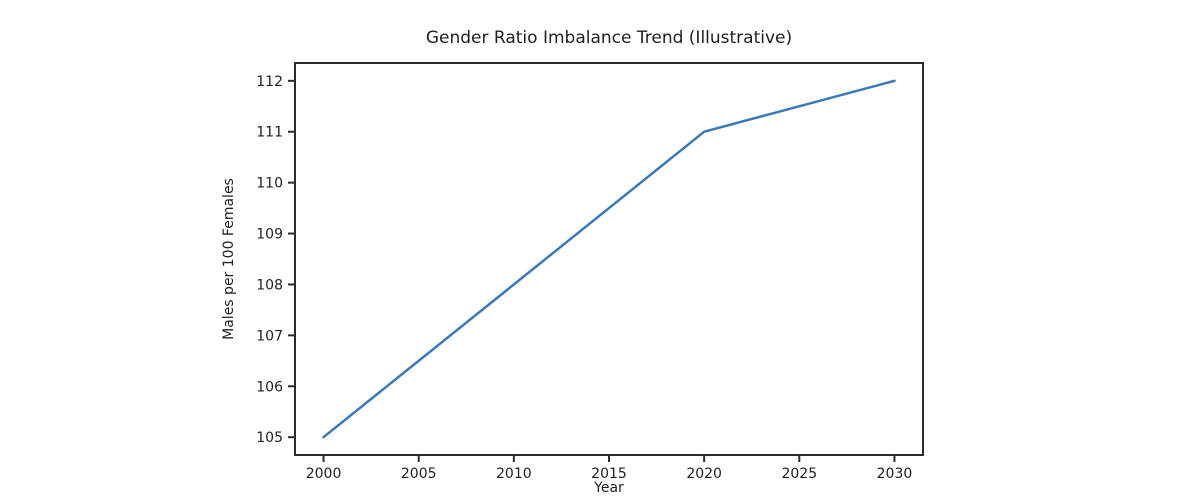  Describe the element at coordinates (799, 474) in the screenshot. I see `x-tick-label: 2025` at that location.